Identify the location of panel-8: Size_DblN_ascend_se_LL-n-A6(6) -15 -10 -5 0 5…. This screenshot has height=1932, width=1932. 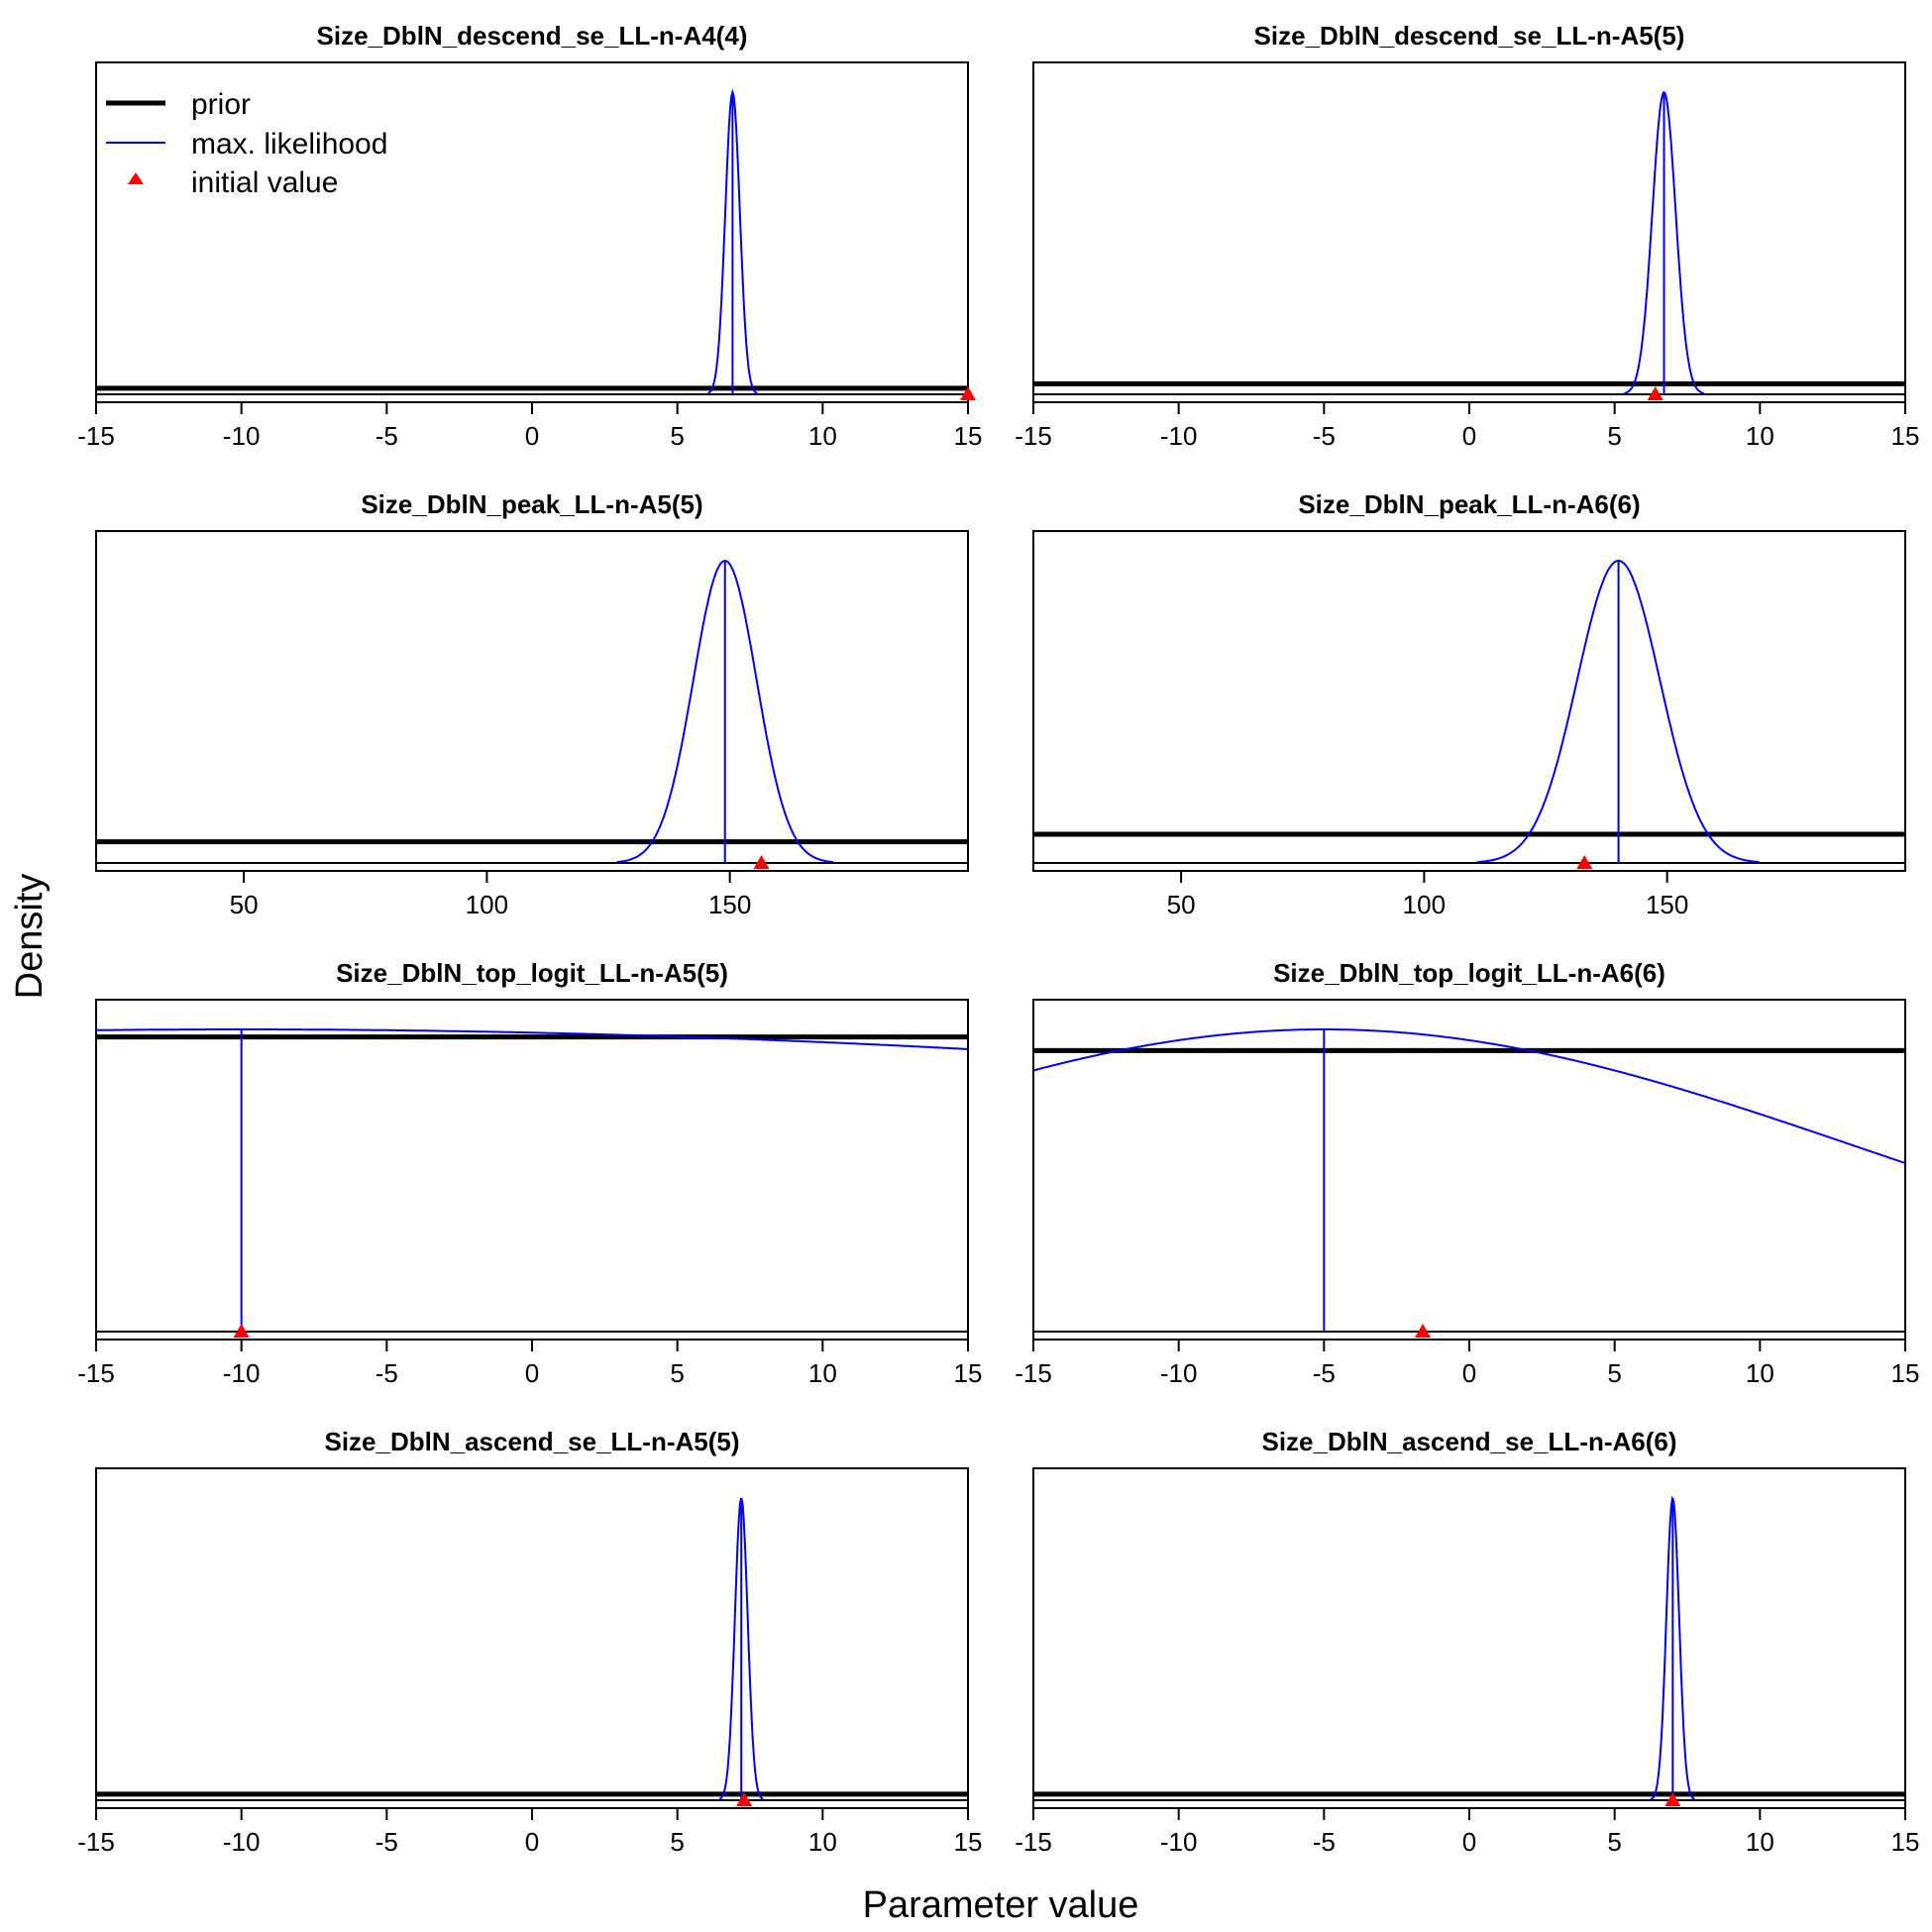
(1467, 1642).